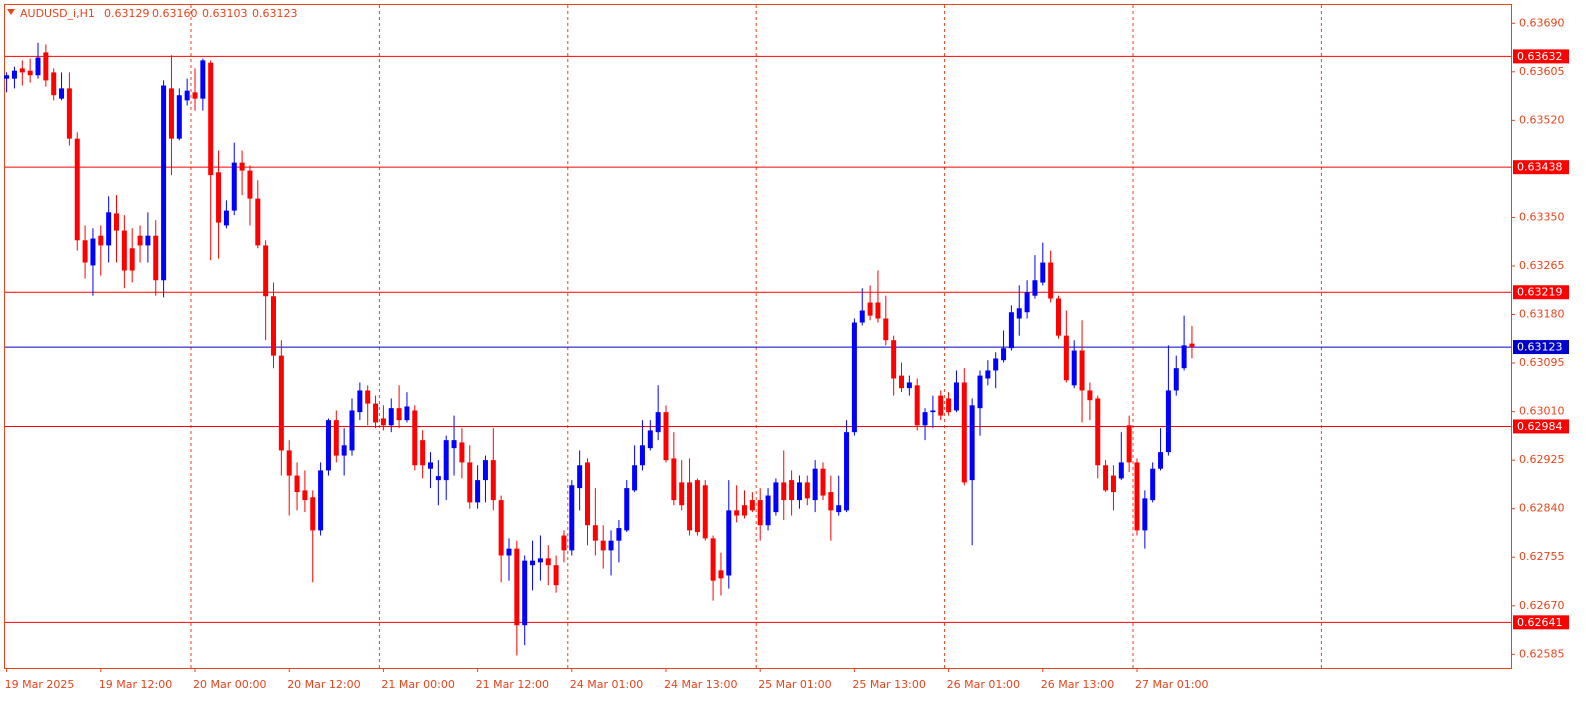 Image resolution: width=1586 pixels, height=711 pixels. Describe the element at coordinates (1540, 167) in the screenshot. I see `level-line-label: 0.63438` at that location.